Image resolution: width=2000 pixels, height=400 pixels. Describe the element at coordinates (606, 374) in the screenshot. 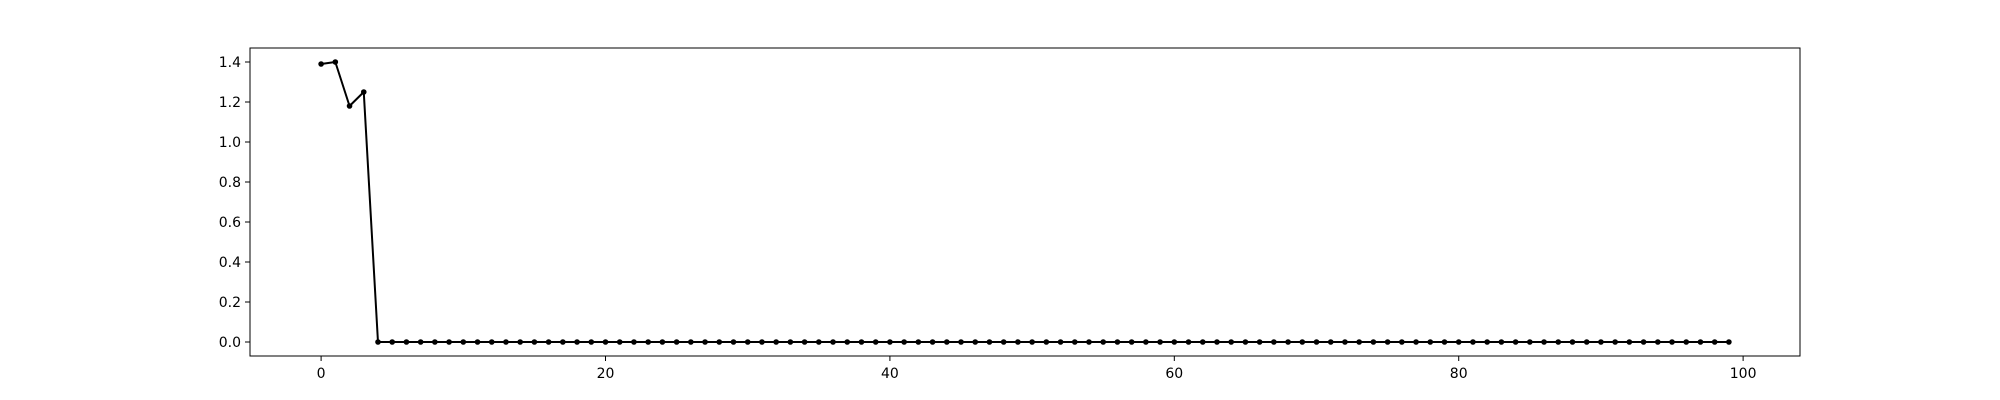

I see `x-tick-label: 20` at that location.